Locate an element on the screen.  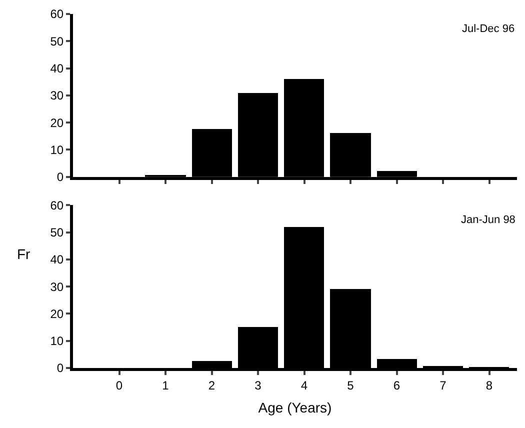
text: Jul-Dec 96 is located at coordinates (488, 29).